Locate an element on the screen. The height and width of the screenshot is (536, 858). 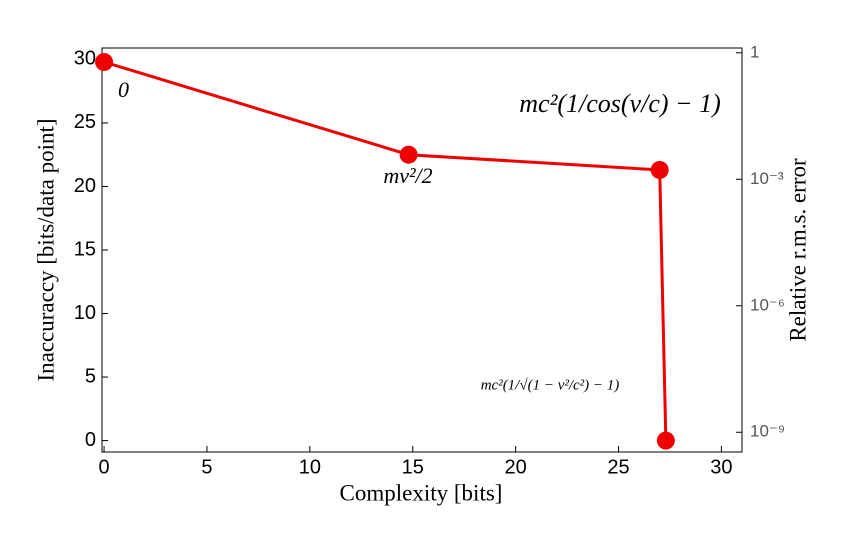
annotation: mv²/2 is located at coordinates (407, 175).